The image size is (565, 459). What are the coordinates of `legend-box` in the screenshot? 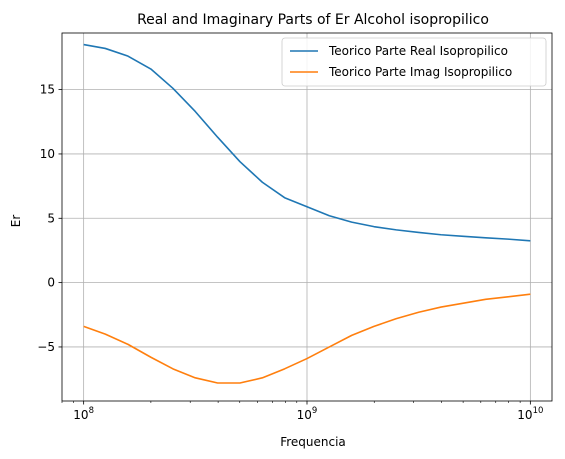 It's located at (414, 62).